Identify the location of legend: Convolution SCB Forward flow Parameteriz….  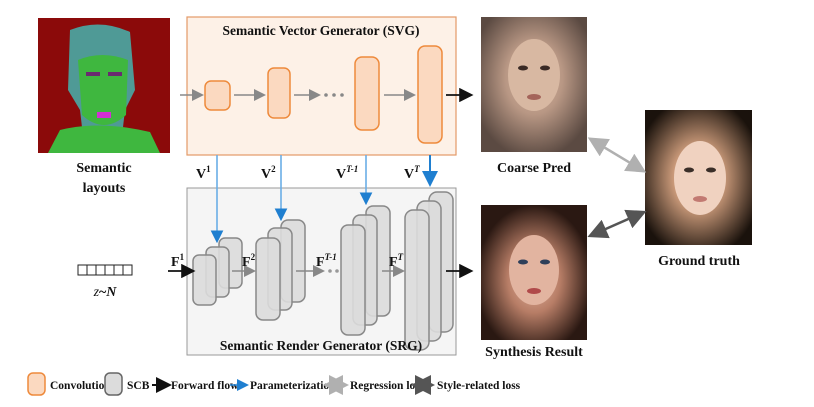
(274, 384).